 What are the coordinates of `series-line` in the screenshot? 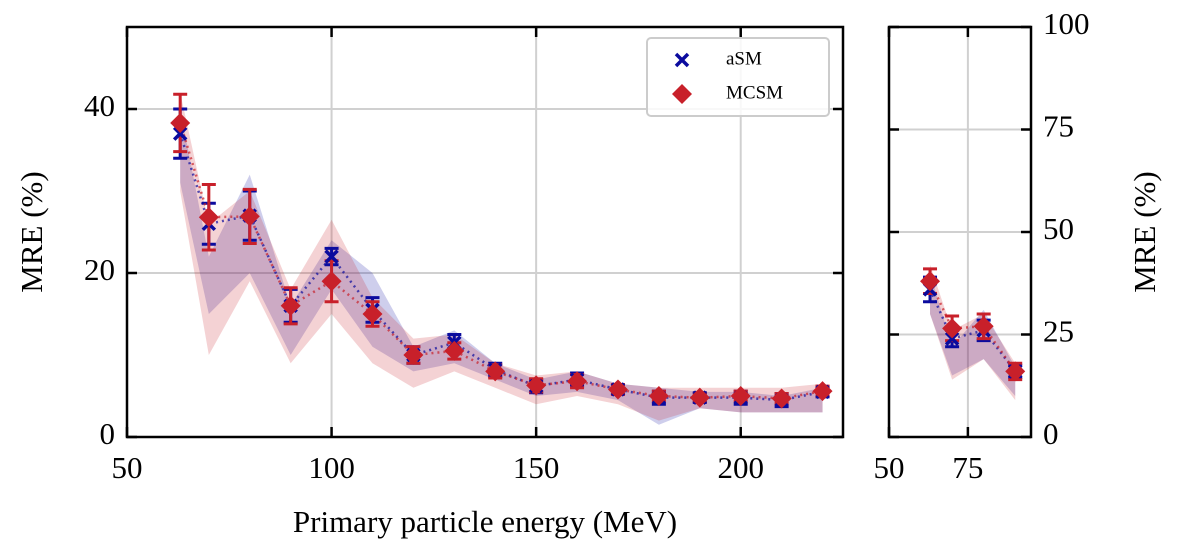 It's located at (972, 326).